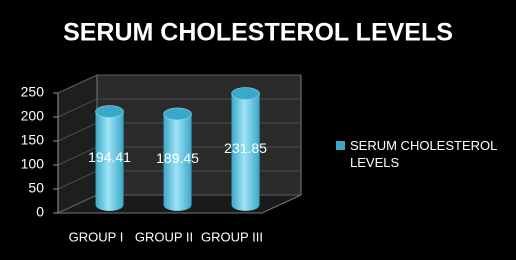 This screenshot has width=516, height=260. Describe the element at coordinates (40, 212) in the screenshot. I see `y-tick-label: 0` at that location.